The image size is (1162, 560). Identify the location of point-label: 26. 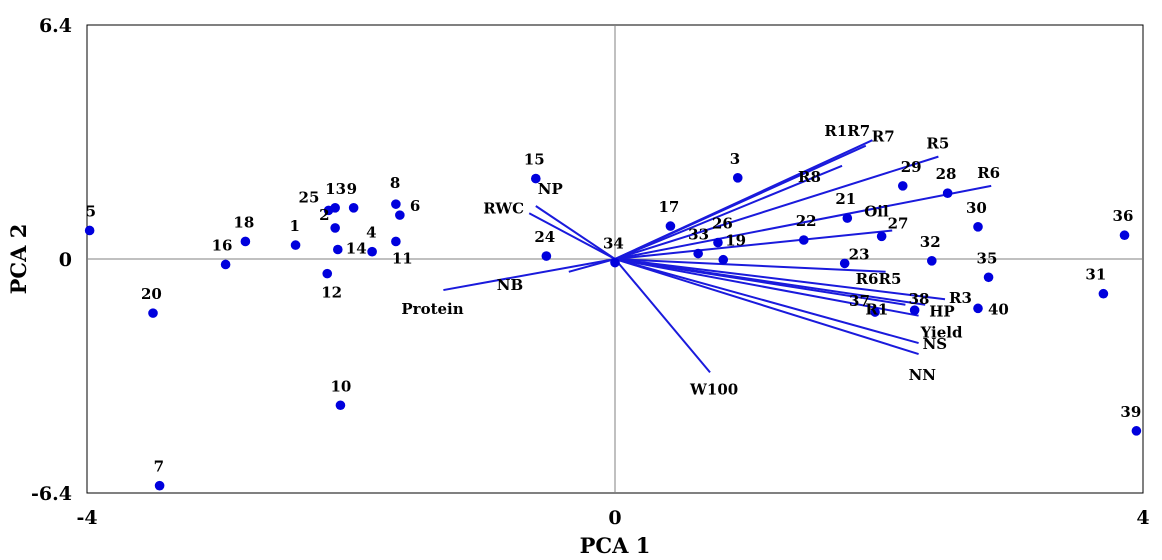
(722, 224).